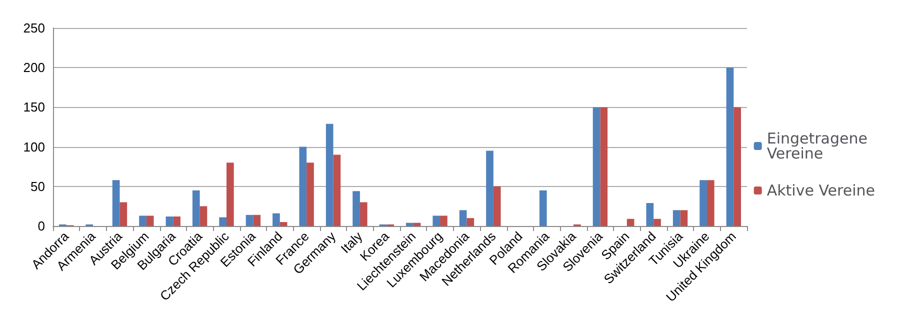 This screenshot has width=900, height=329. Describe the element at coordinates (819, 146) in the screenshot. I see `legend-label: Eingetragene Vereine` at that location.